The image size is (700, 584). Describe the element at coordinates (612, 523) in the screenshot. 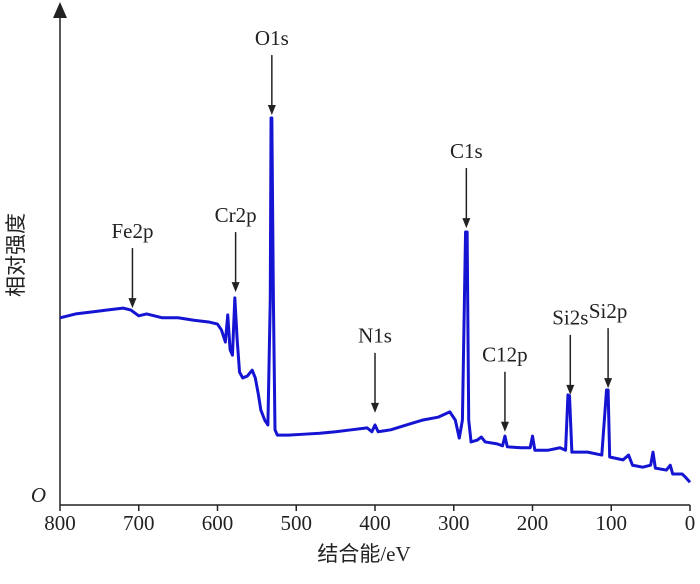

I see `x-tick-label: 100` at that location.